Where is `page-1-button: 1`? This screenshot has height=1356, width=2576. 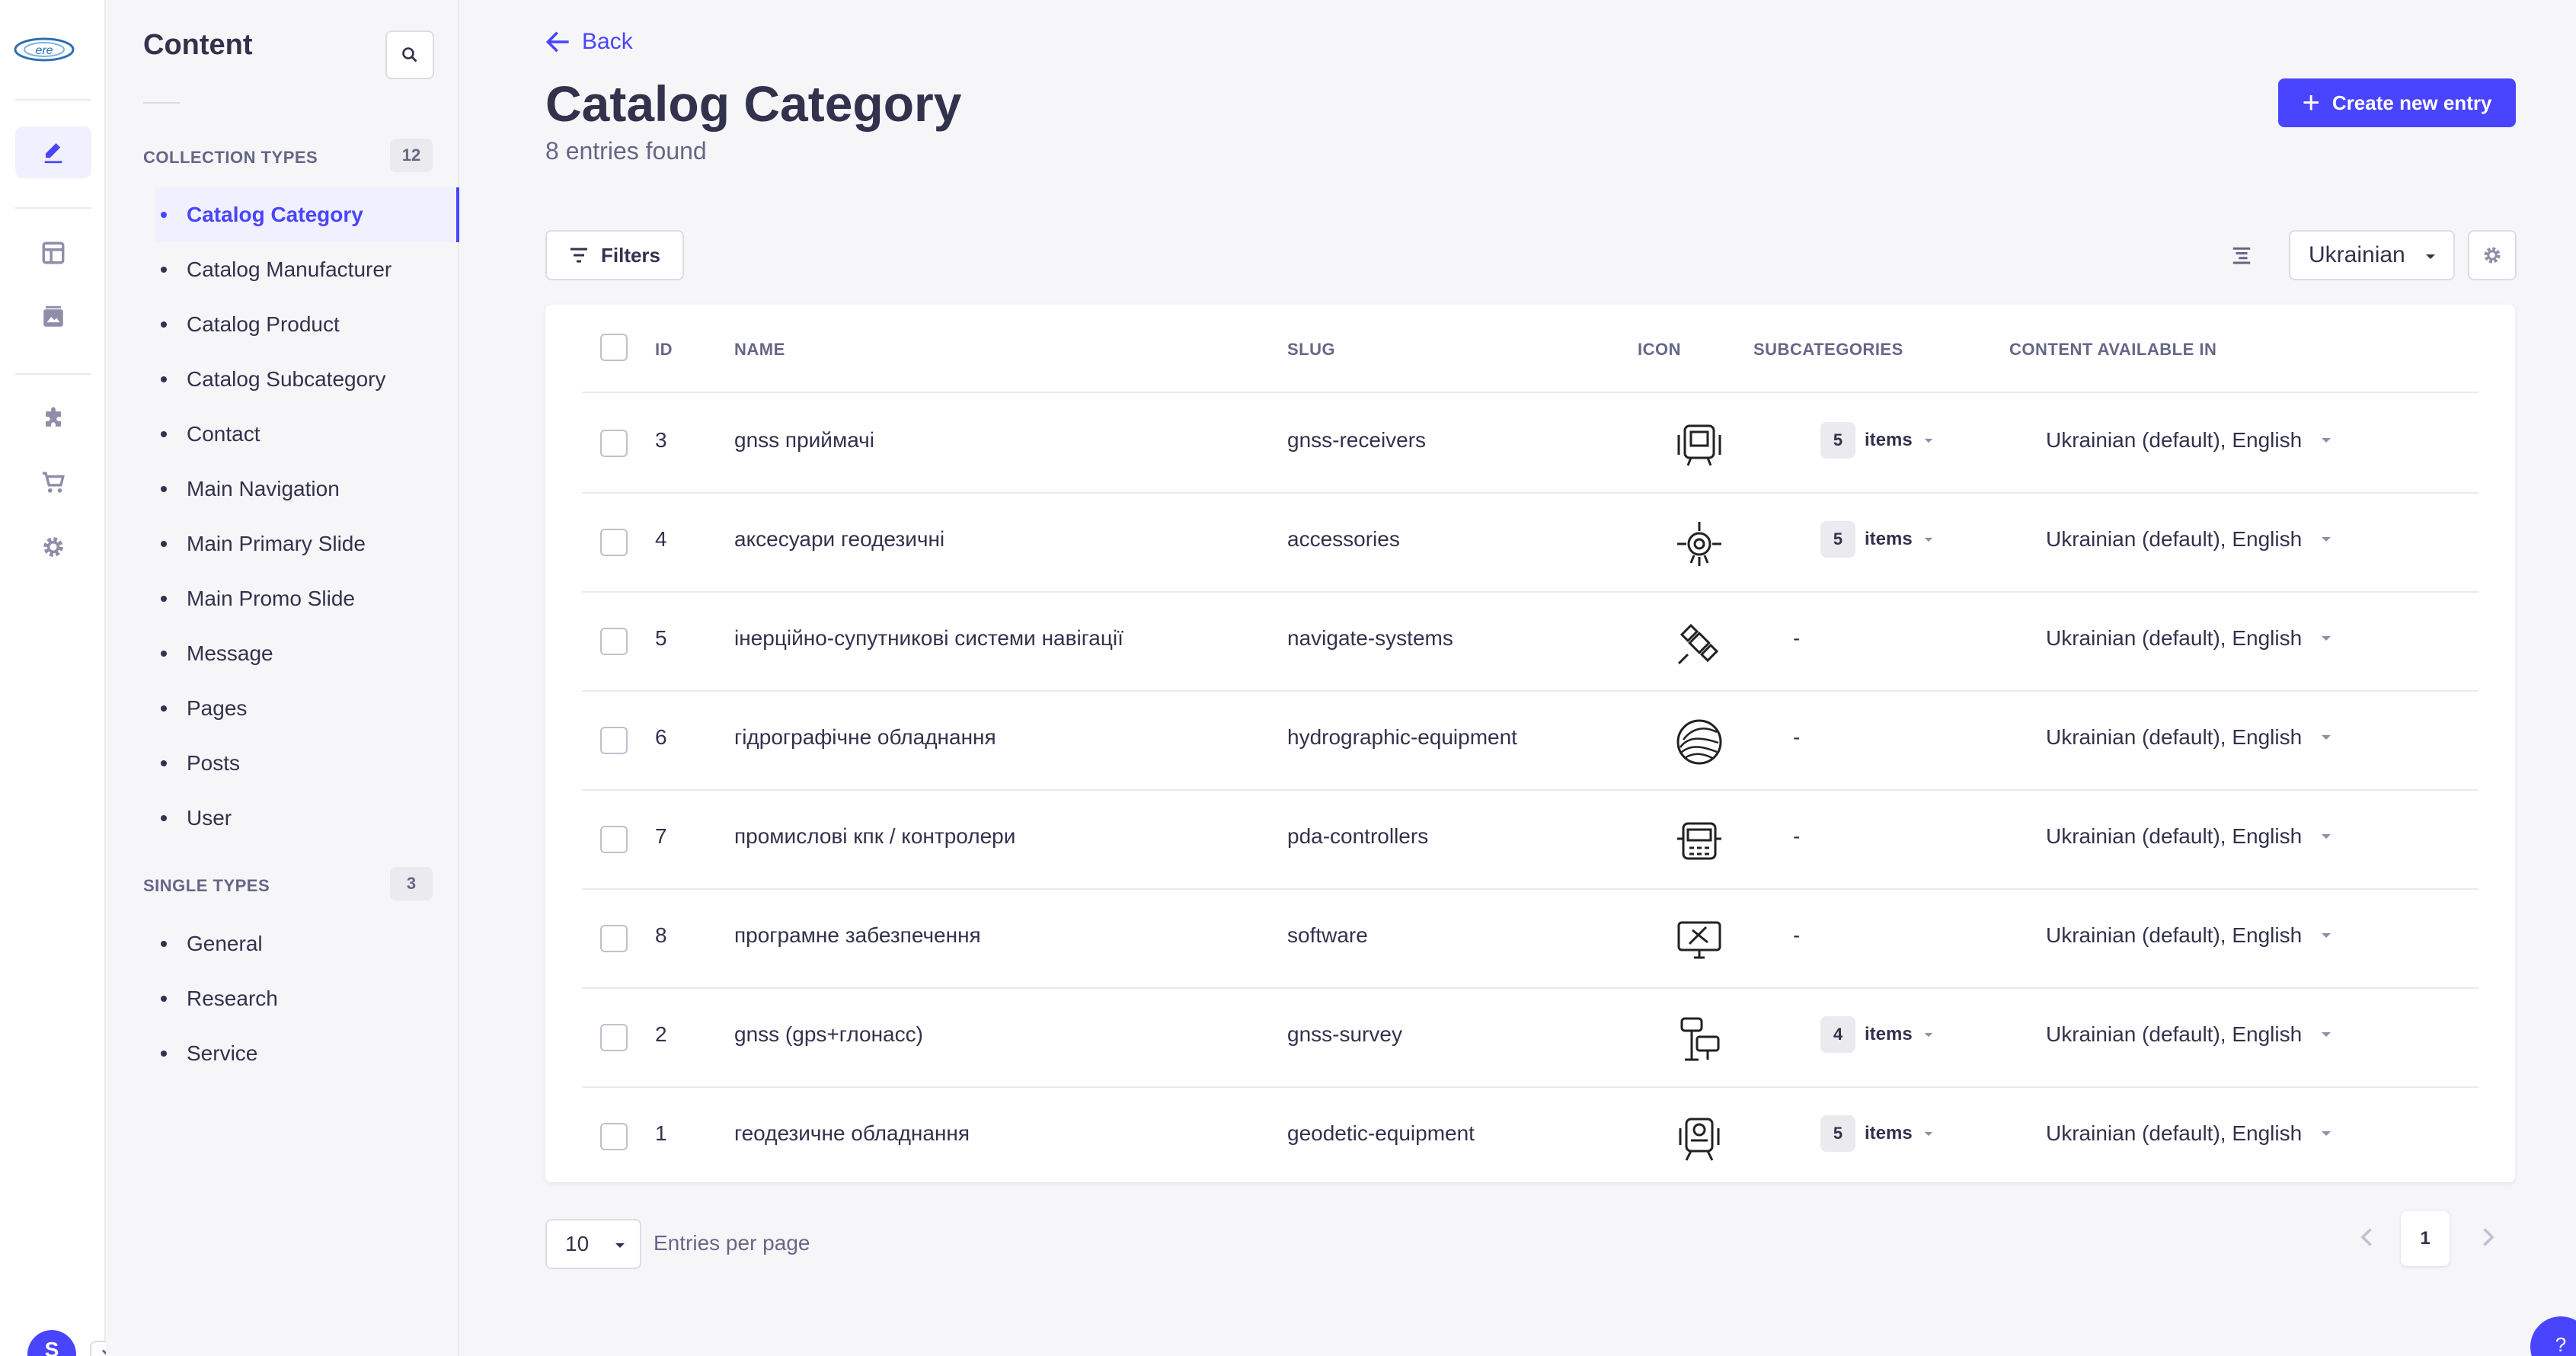
page-1-button: 1 is located at coordinates (2426, 1238).